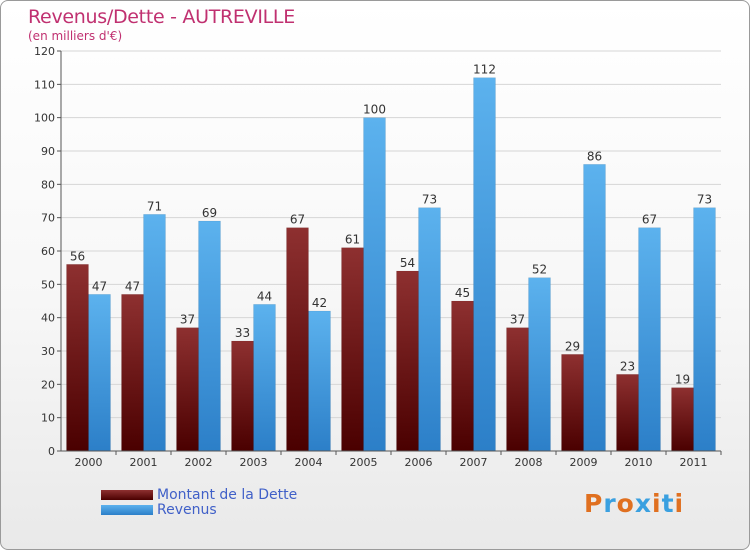 The height and width of the screenshot is (550, 750). Describe the element at coordinates (127, 495) in the screenshot. I see `legend-swatch-dette` at that location.